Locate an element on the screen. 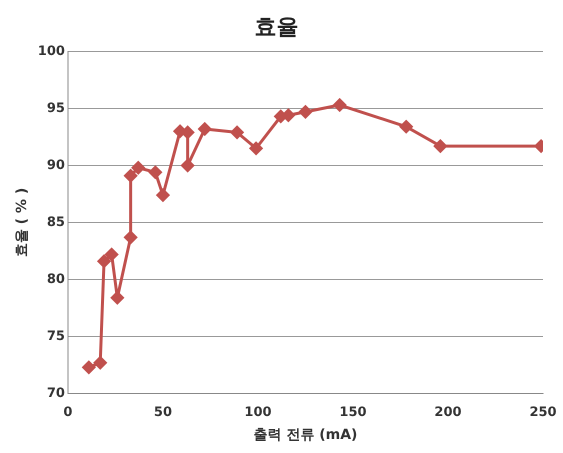 This screenshot has height=453, width=563. y-tick-label: 80 is located at coordinates (55, 279).